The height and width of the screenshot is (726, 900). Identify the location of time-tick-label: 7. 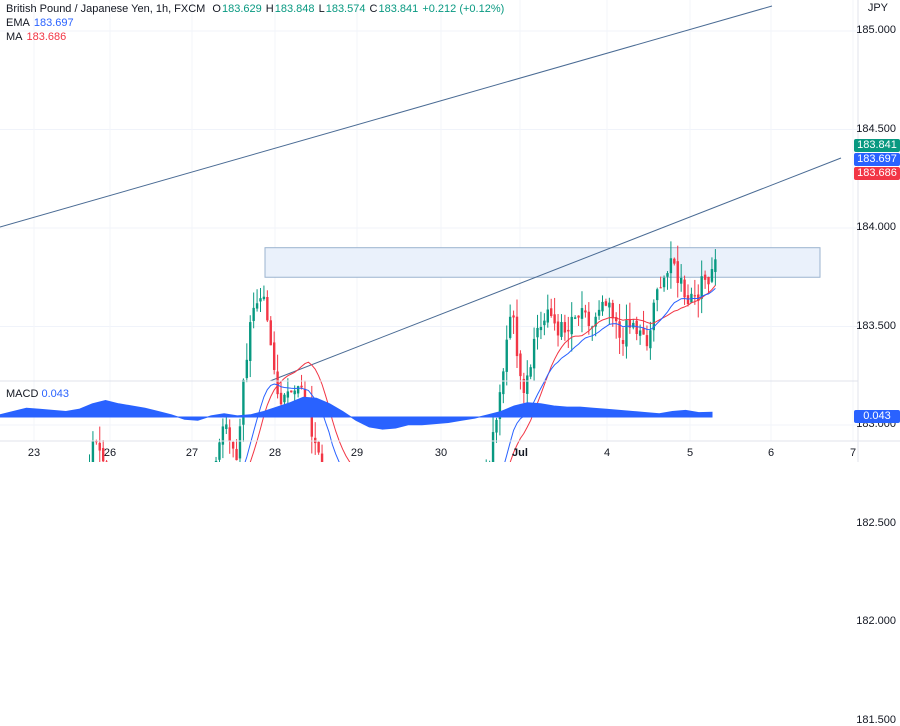
(853, 453).